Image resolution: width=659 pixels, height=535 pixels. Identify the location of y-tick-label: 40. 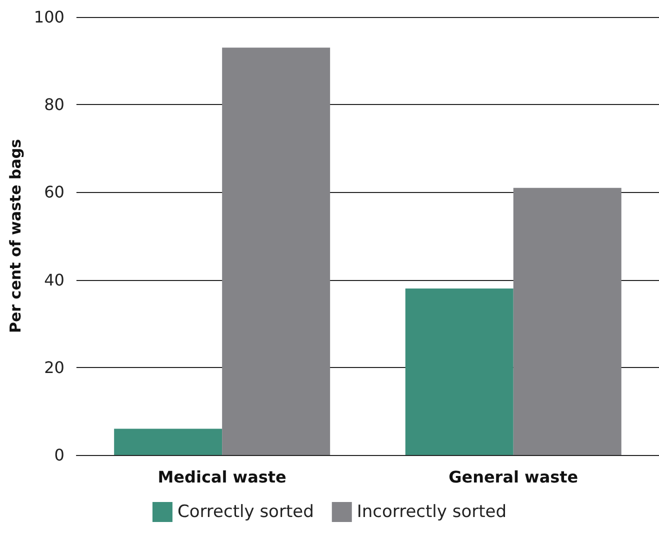
(54, 280).